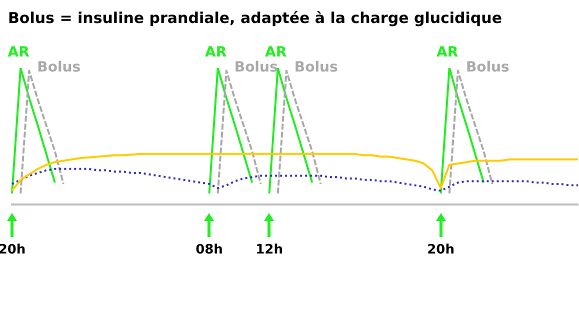 This screenshot has height=318, width=579. Describe the element at coordinates (209, 250) in the screenshot. I see `x-tick-label: 08h` at that location.